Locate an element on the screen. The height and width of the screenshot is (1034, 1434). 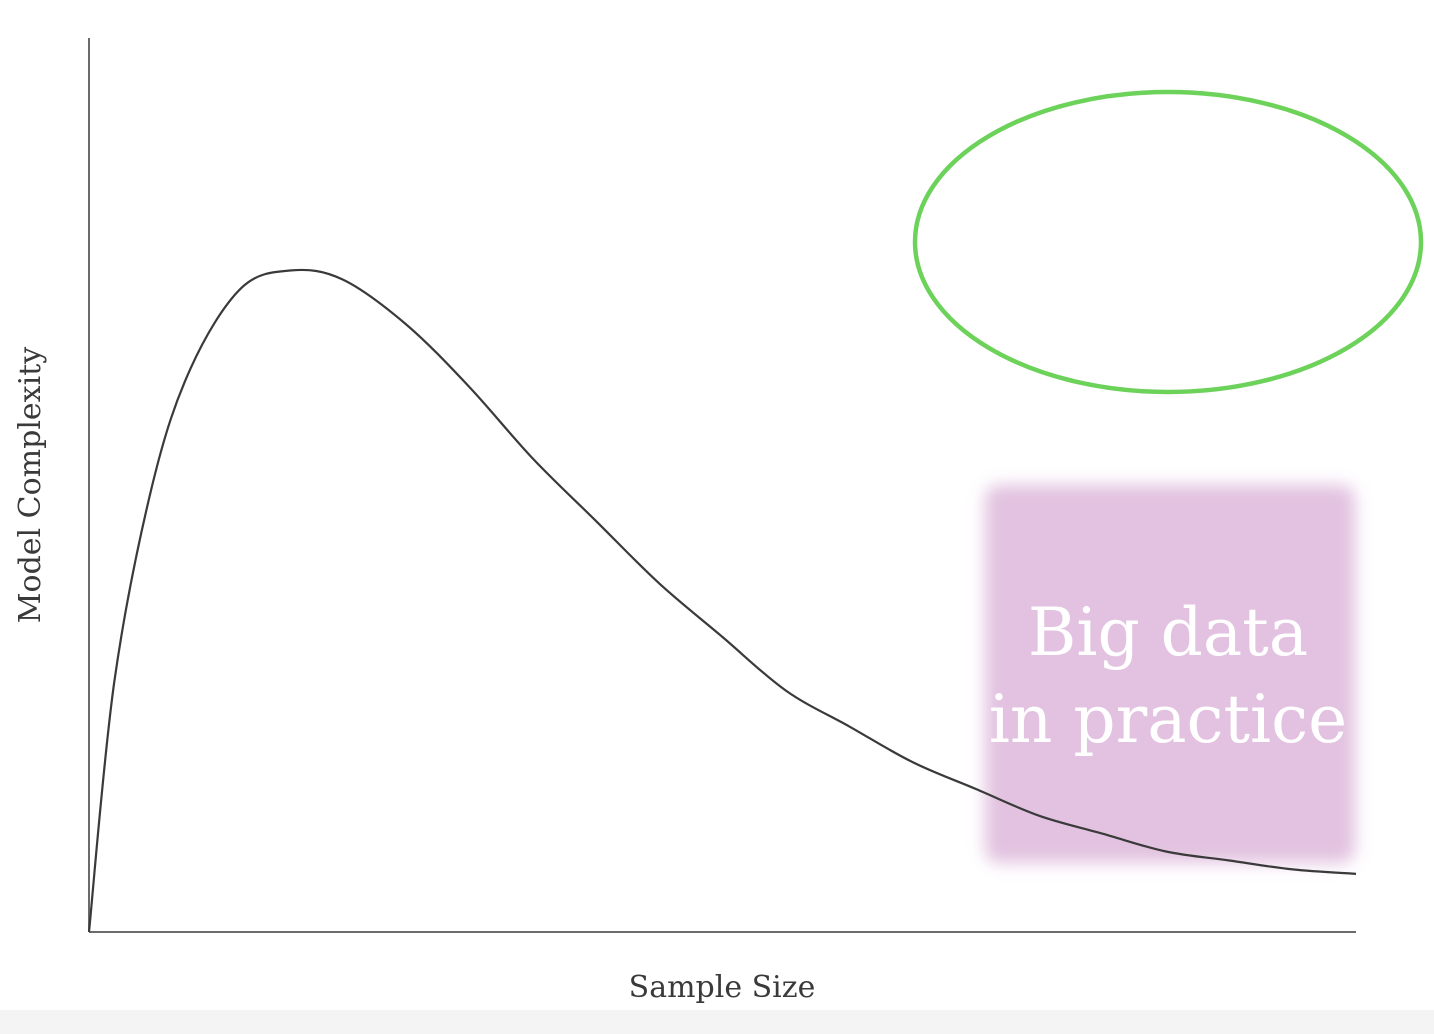
callout-text-line-2: in practice is located at coordinates (1168, 719).